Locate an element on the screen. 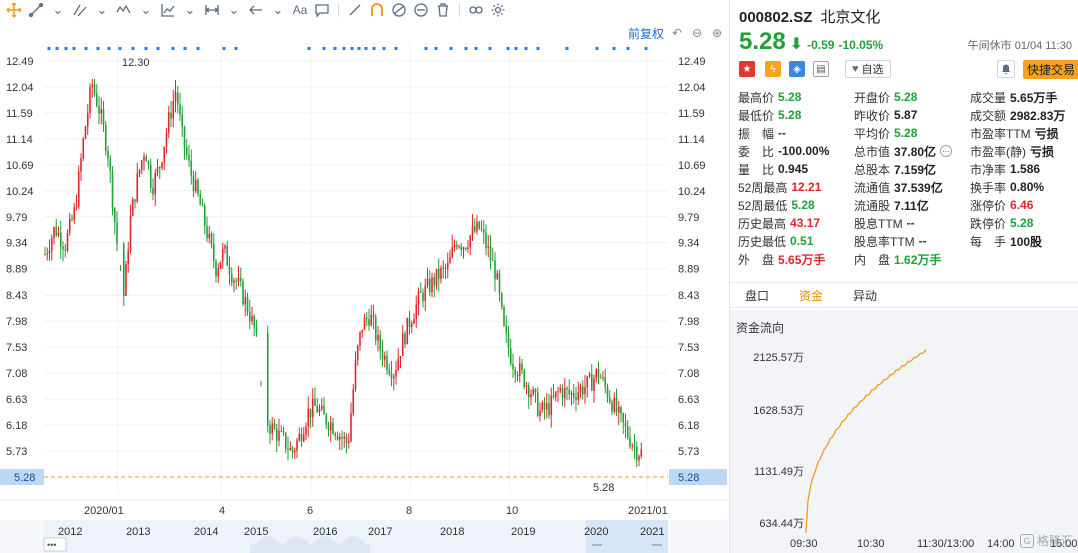  zoom-out-icon: ⊖ is located at coordinates (697, 33).